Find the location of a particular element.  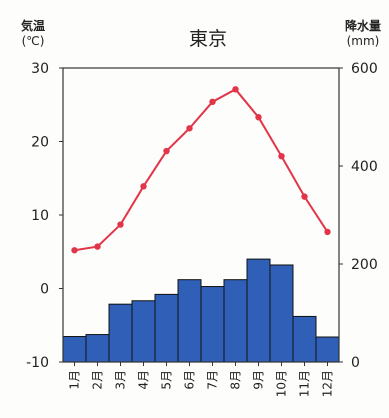

left-tick-label: 30 is located at coordinates (40, 69).